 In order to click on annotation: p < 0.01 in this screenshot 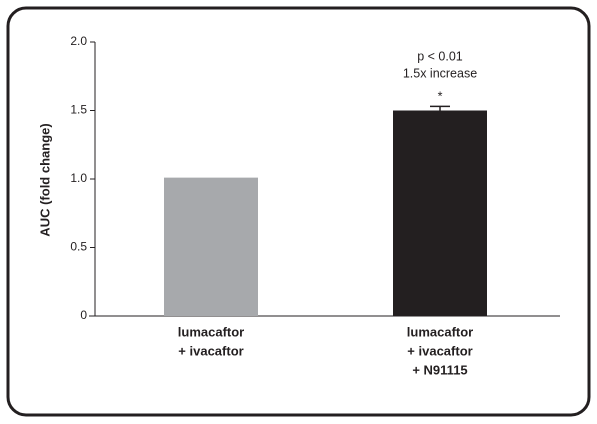, I will do `click(440, 56)`.